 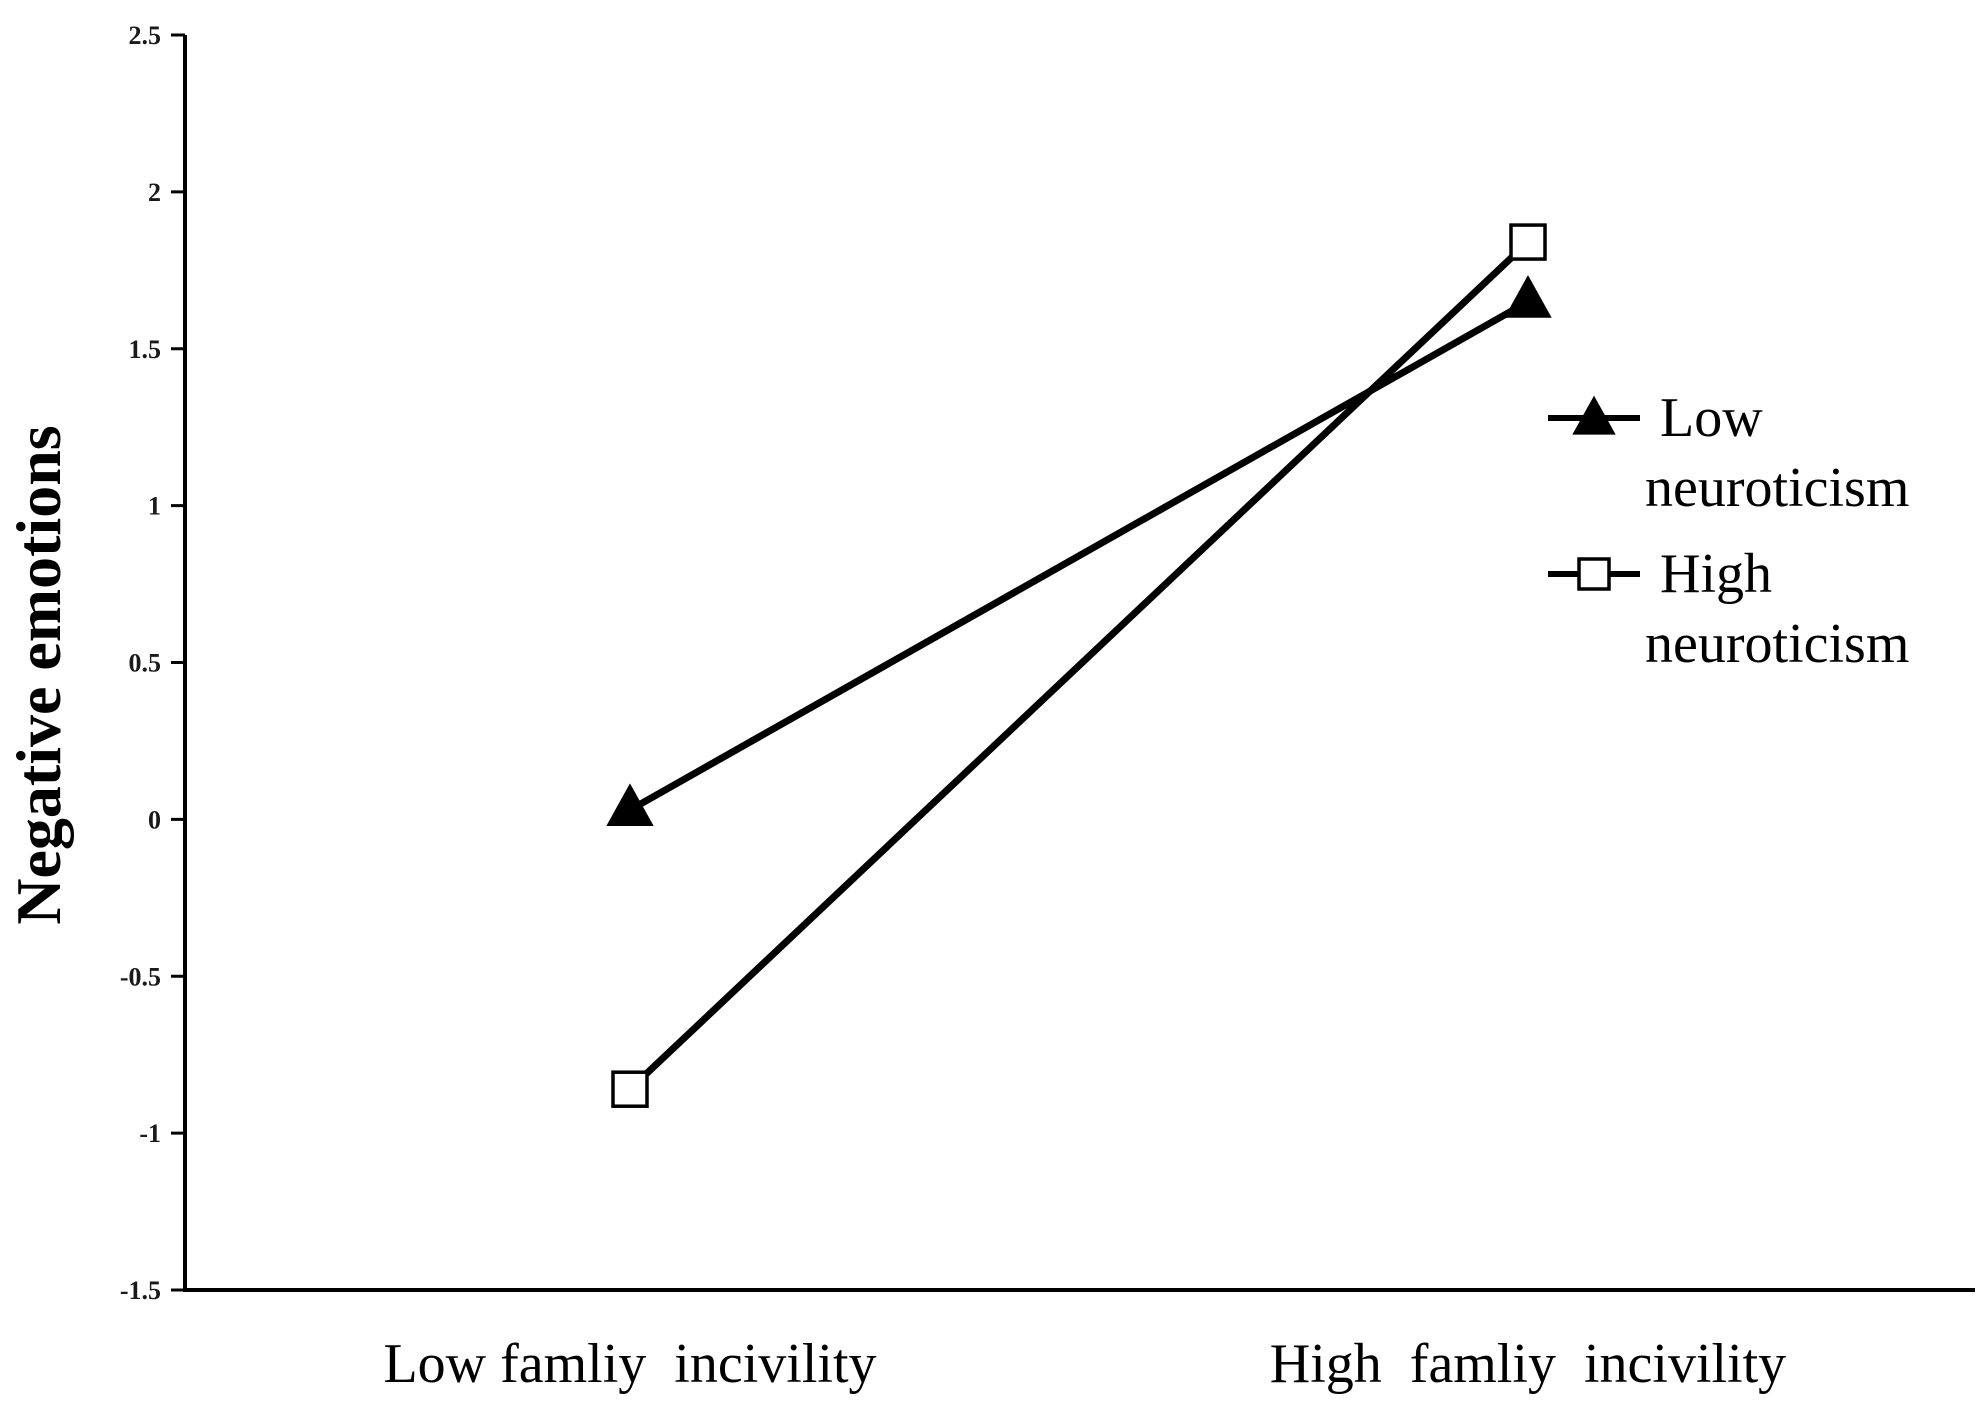 I want to click on y-axis-title: Negative emotions, so click(x=38, y=674).